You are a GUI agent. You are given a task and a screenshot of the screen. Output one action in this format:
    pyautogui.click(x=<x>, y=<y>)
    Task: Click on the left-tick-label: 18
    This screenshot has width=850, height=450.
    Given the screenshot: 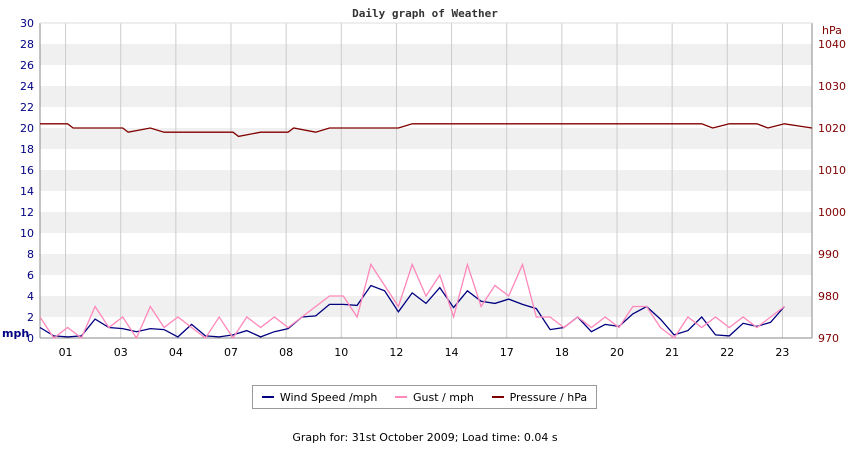 What is the action you would take?
    pyautogui.click(x=27, y=149)
    